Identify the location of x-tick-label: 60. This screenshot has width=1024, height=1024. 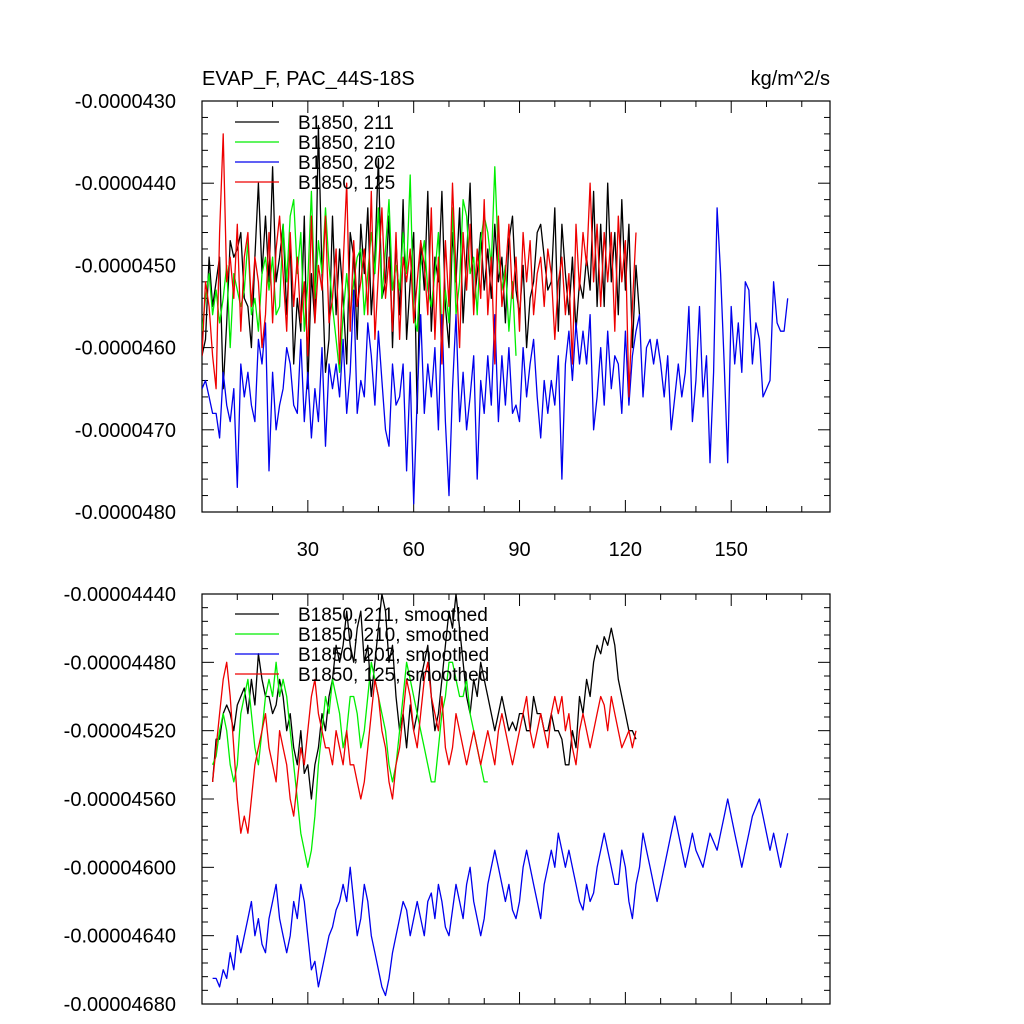
(414, 550).